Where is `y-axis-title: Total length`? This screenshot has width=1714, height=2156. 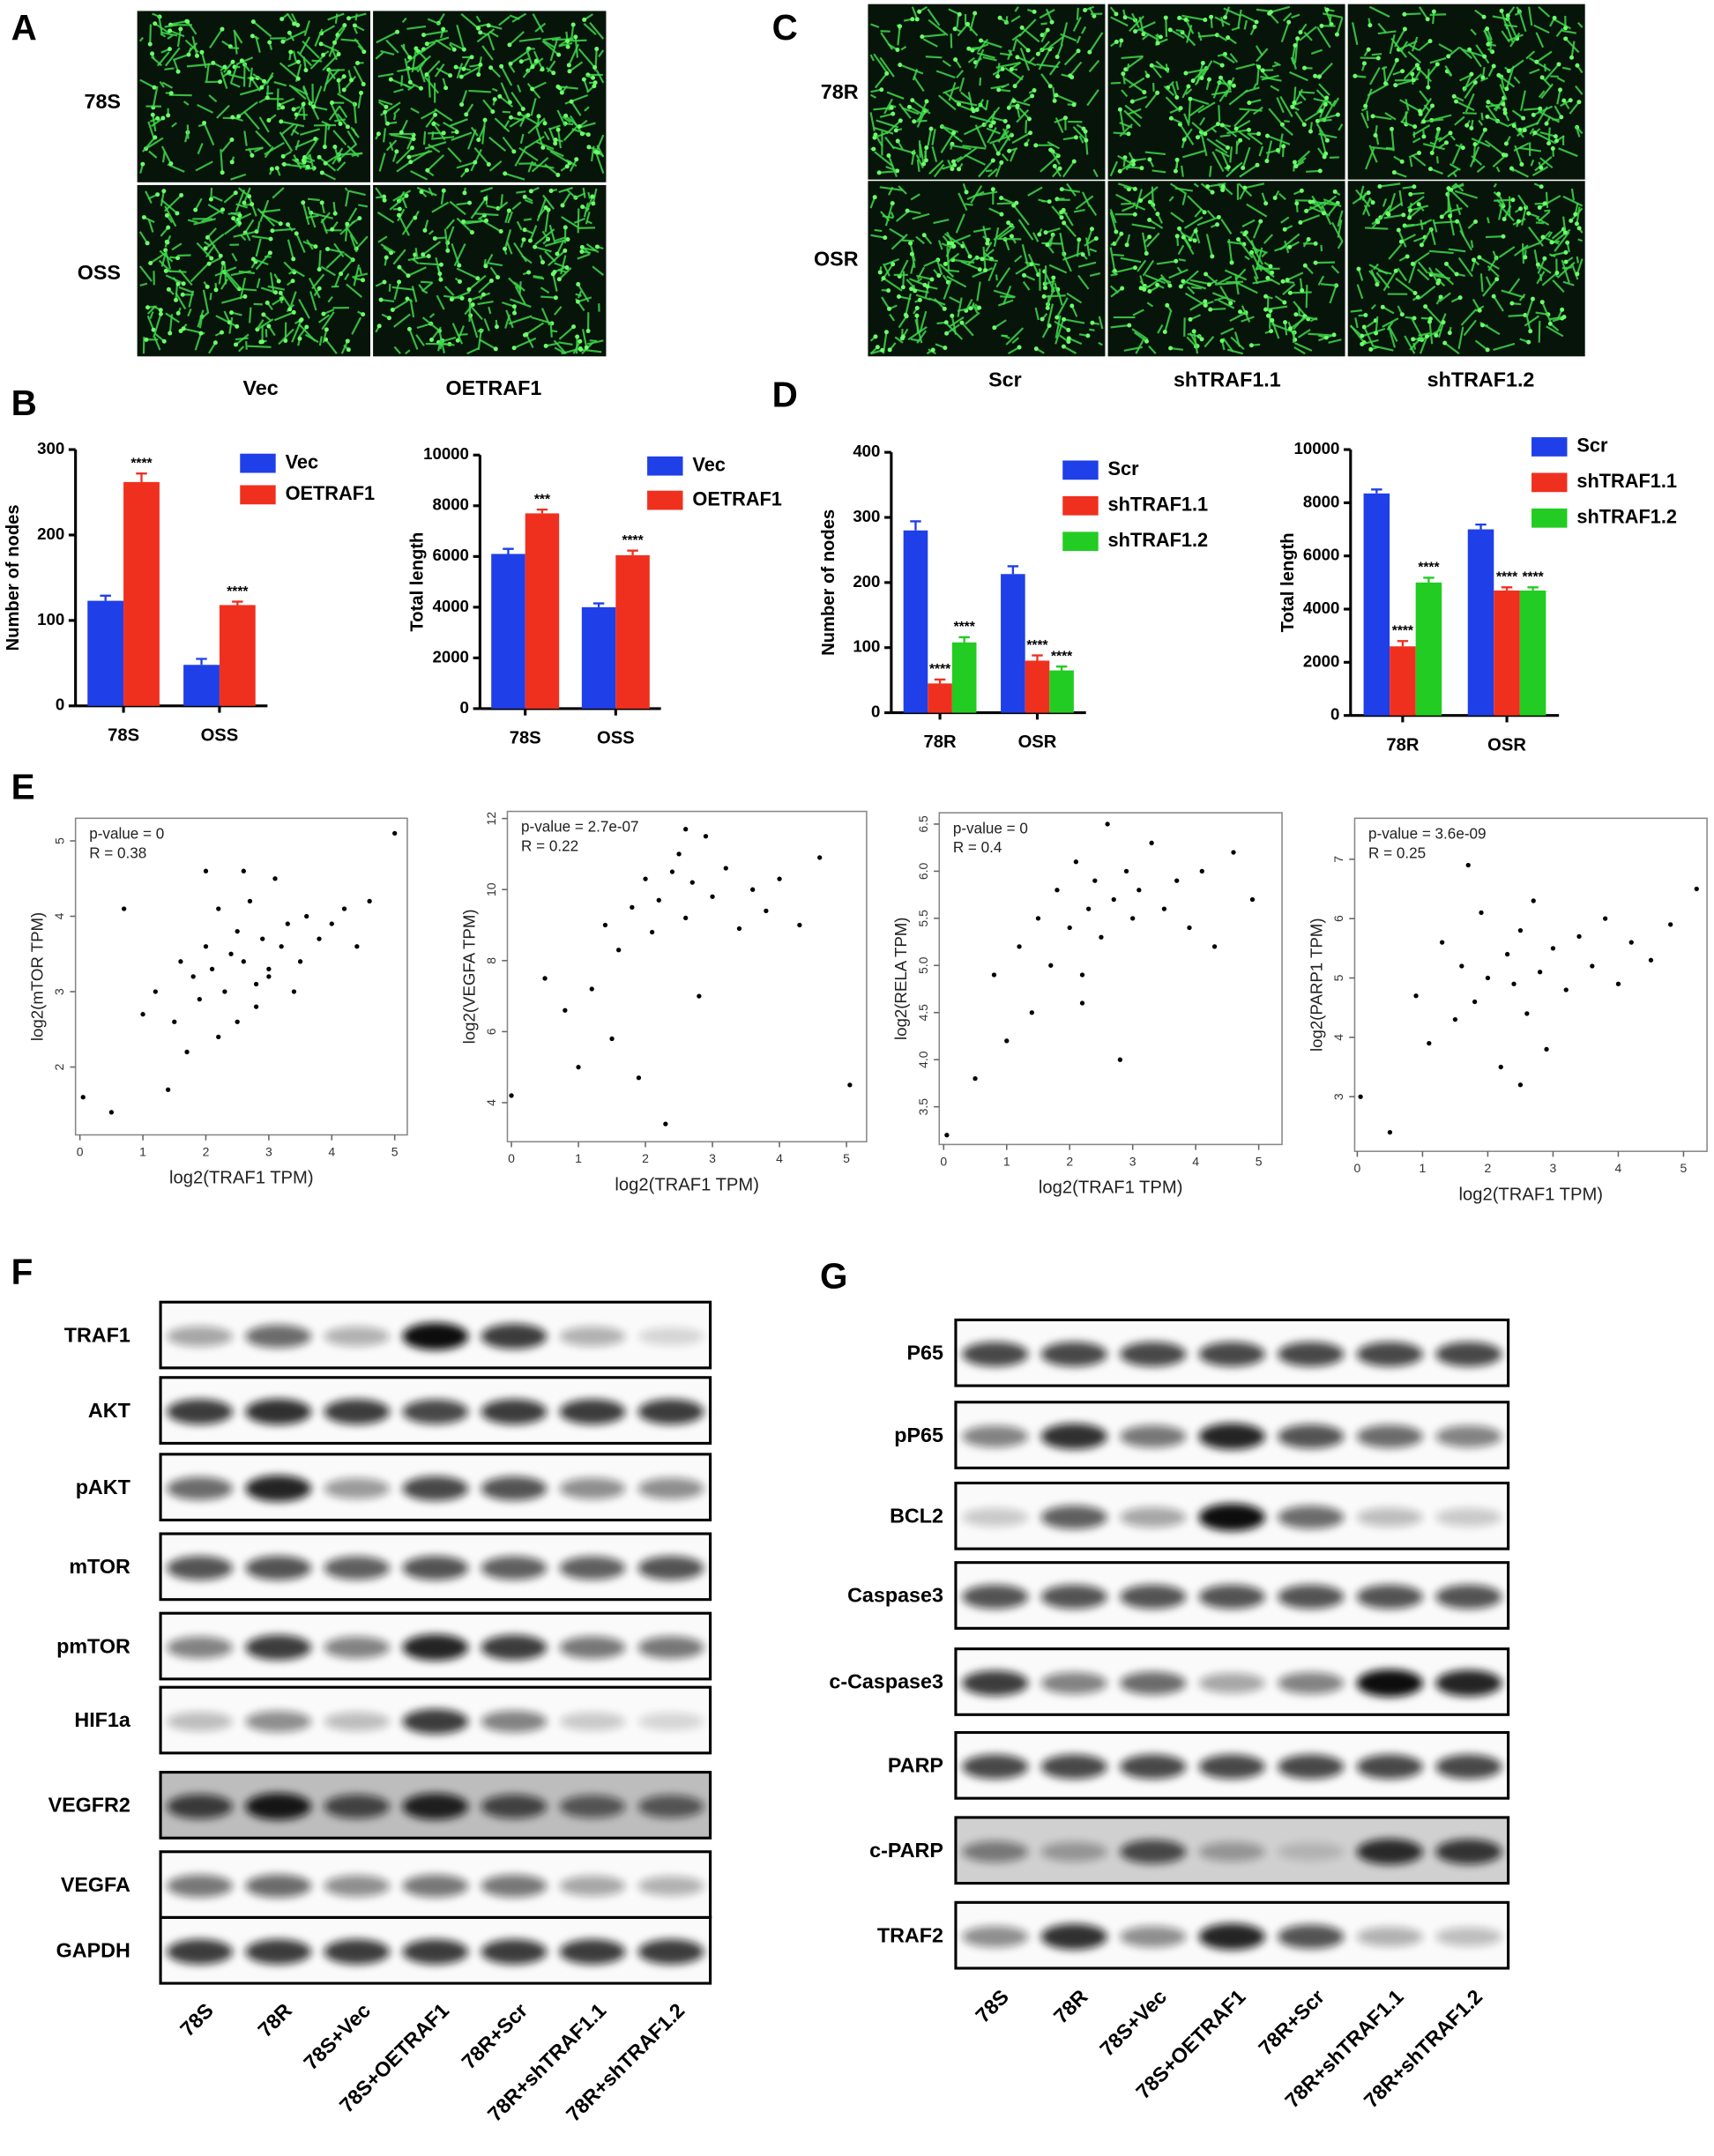
y-axis-title: Total length is located at coordinates (1288, 582).